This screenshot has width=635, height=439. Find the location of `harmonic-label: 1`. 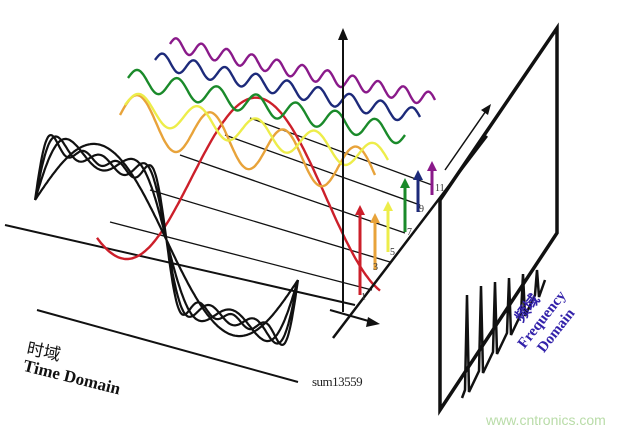

harmonic-label: 1 is located at coordinates (363, 297).